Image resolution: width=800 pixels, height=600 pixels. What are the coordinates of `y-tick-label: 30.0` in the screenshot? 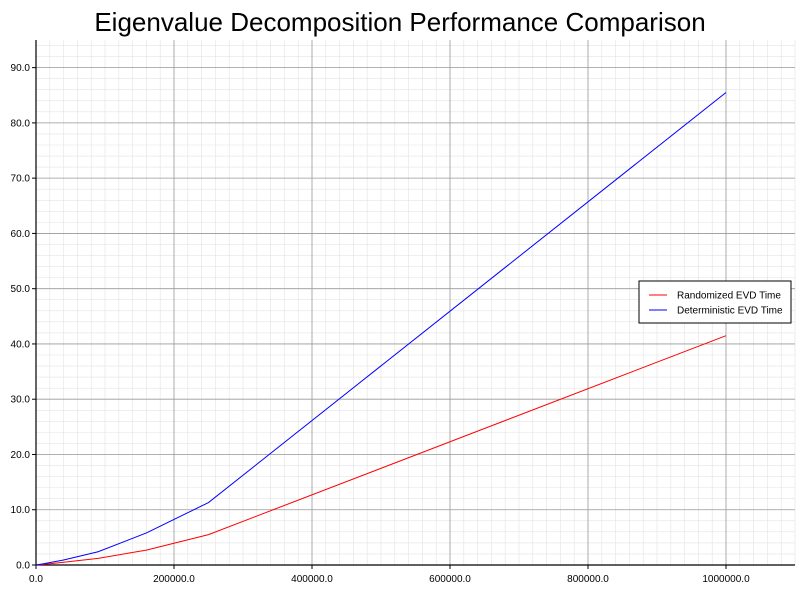 It's located at (21, 400).